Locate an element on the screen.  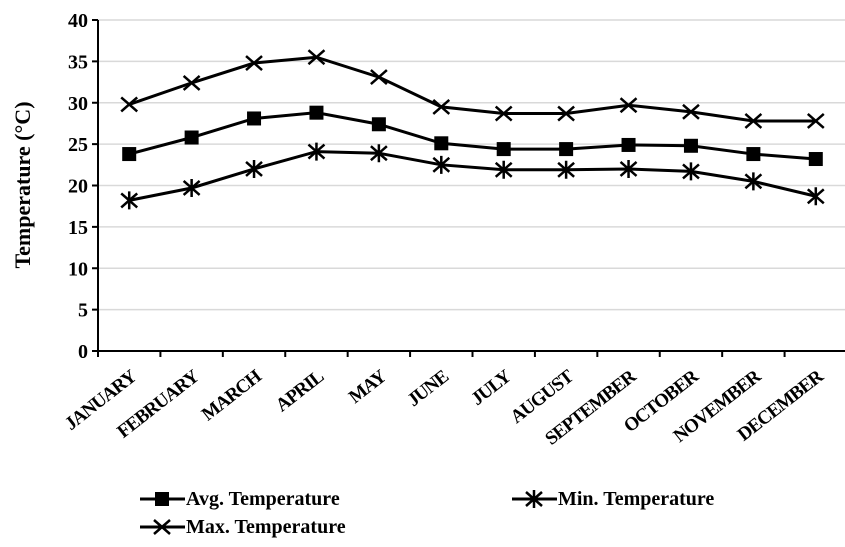
legend-marker-max-temperature is located at coordinates (162, 527).